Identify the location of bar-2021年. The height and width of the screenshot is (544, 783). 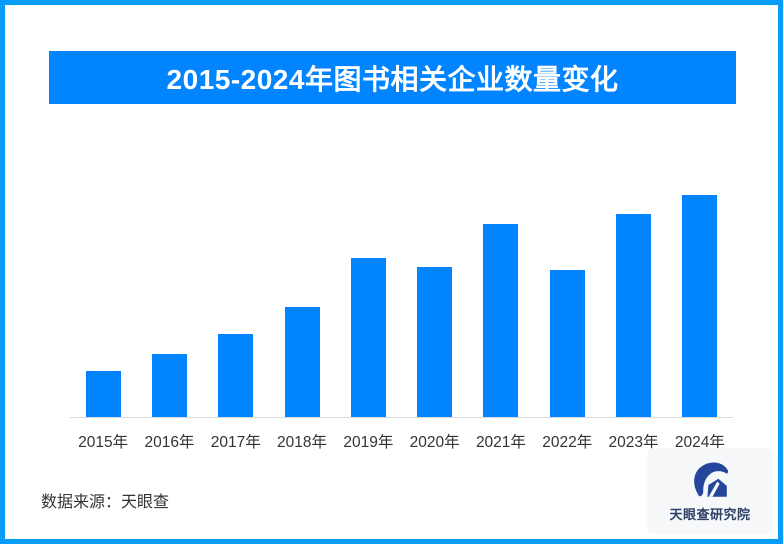
(501, 320).